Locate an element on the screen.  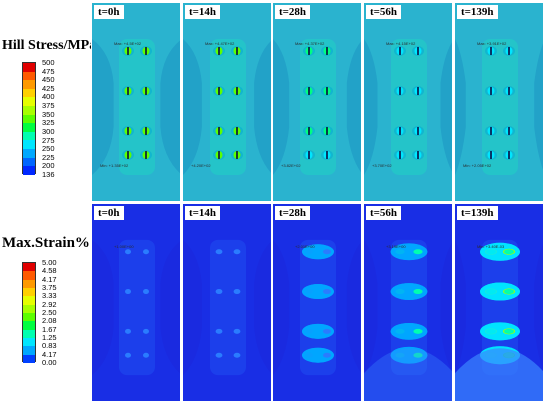
panel-annotation: Max: +4.15E+02 is located at coordinates (401, 43).